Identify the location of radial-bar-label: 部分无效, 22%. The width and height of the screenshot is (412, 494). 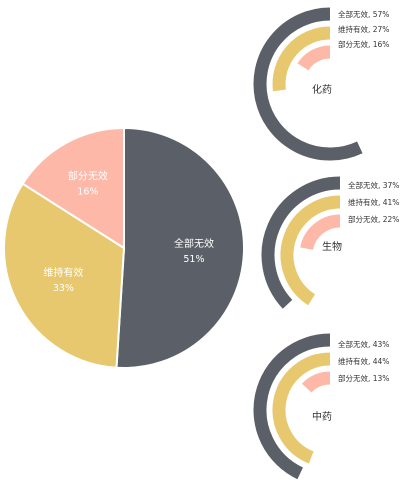
(373, 219).